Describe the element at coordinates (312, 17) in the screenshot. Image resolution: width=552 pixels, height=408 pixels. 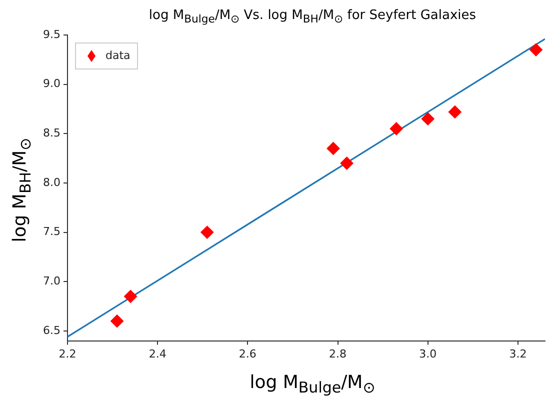
I see `chart-title: log M$_{Bulge}$/M$_{⊙}$ Vs. log M$_{BH}$/M$_{⊙}$ for Seyfert Galaxies` at that location.